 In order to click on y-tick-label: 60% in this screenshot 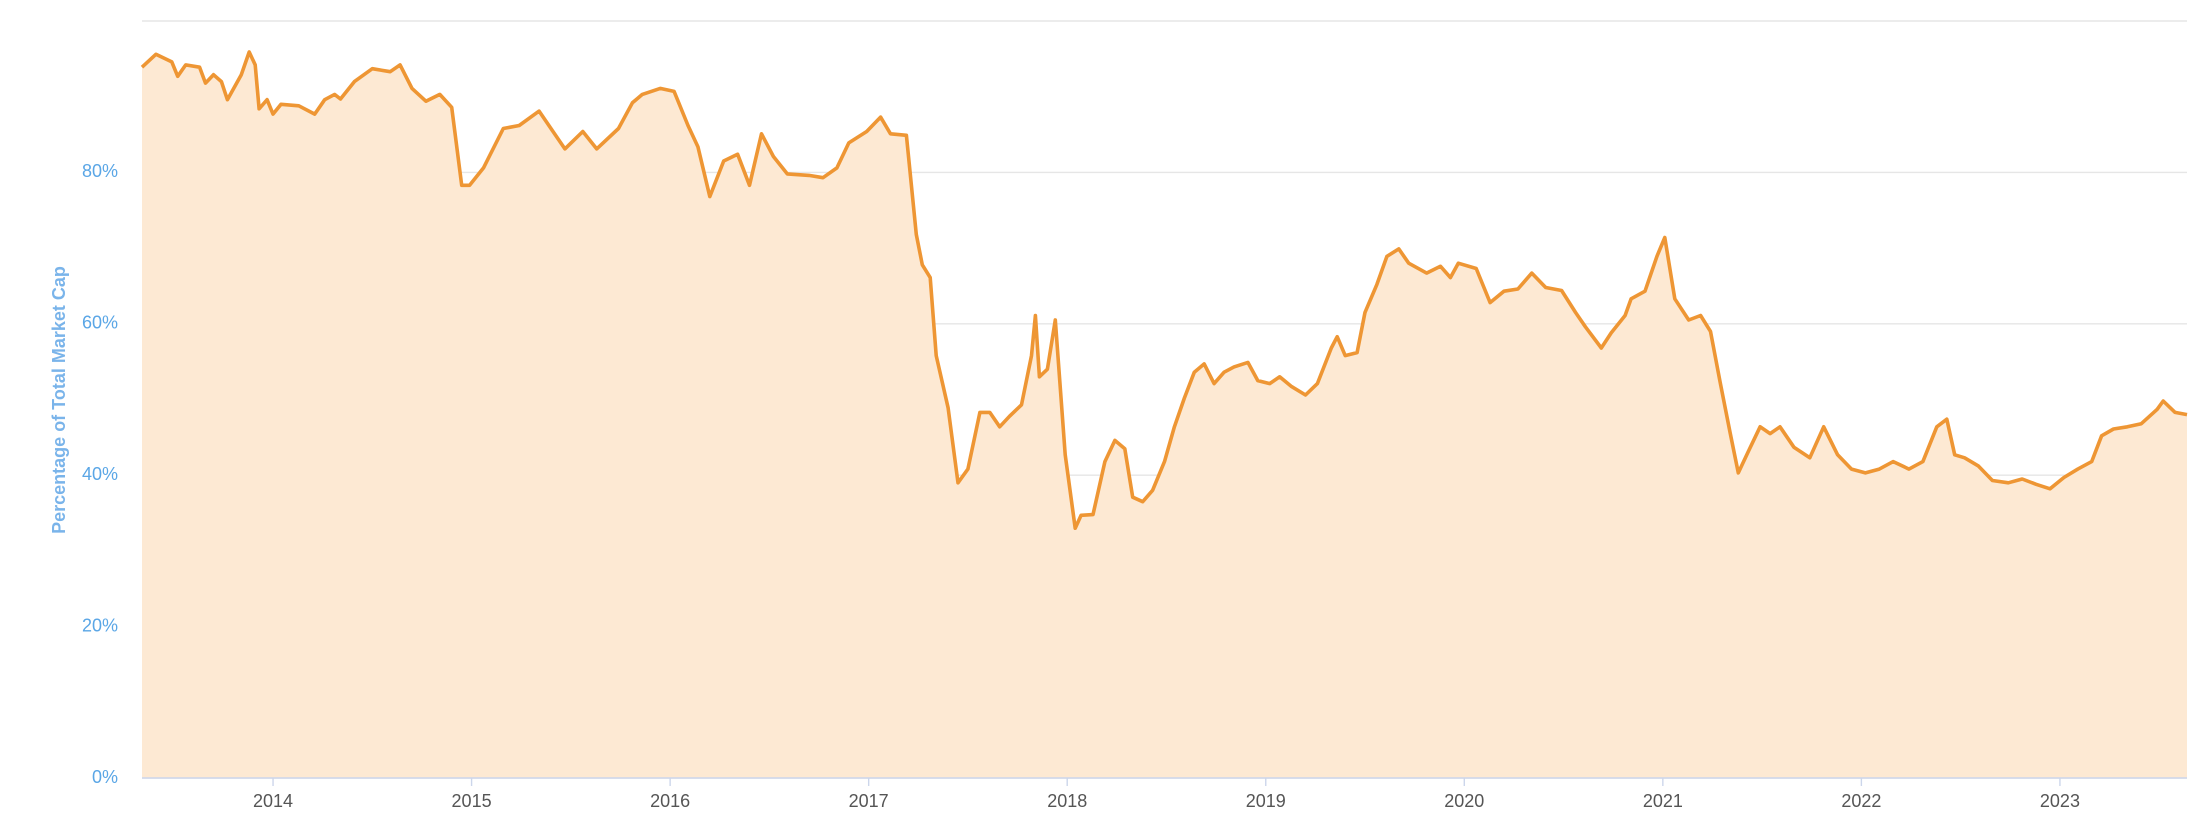, I will do `click(100, 323)`.